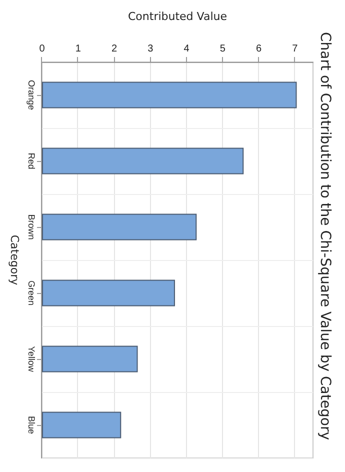 Image resolution: width=345 pixels, height=472 pixels. What do you see at coordinates (114, 49) in the screenshot?
I see `x-tick-label: 2` at bounding box center [114, 49].